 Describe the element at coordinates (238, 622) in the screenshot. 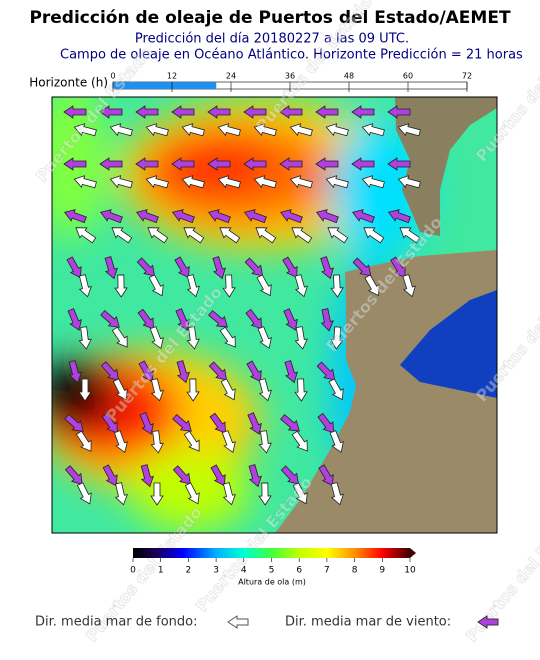

I see `legend-swell-arrow` at that location.